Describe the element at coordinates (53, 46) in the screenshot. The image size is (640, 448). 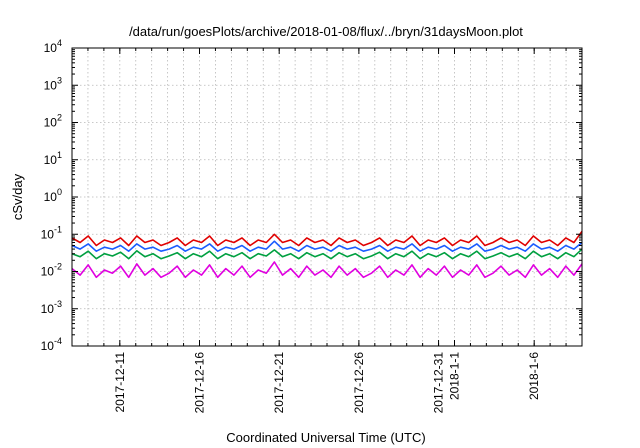
I see `y-tick-label: 10⁴` at that location.